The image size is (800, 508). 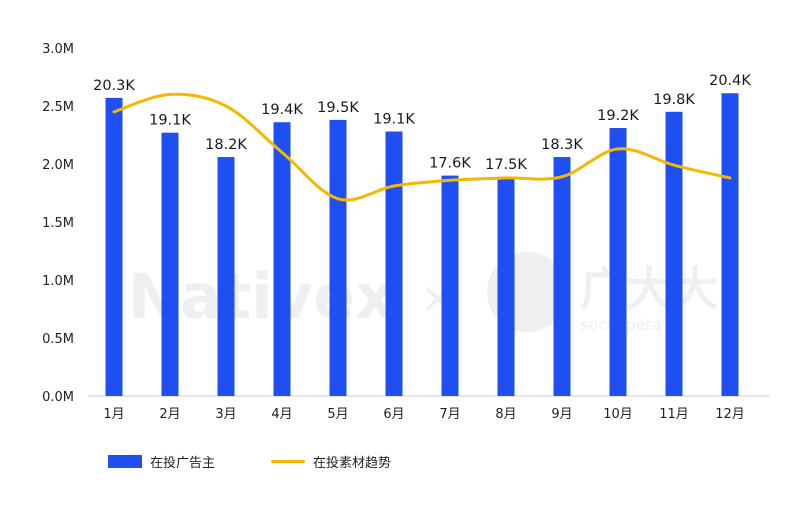 I want to click on x-tick-label: 6月, so click(x=393, y=414).